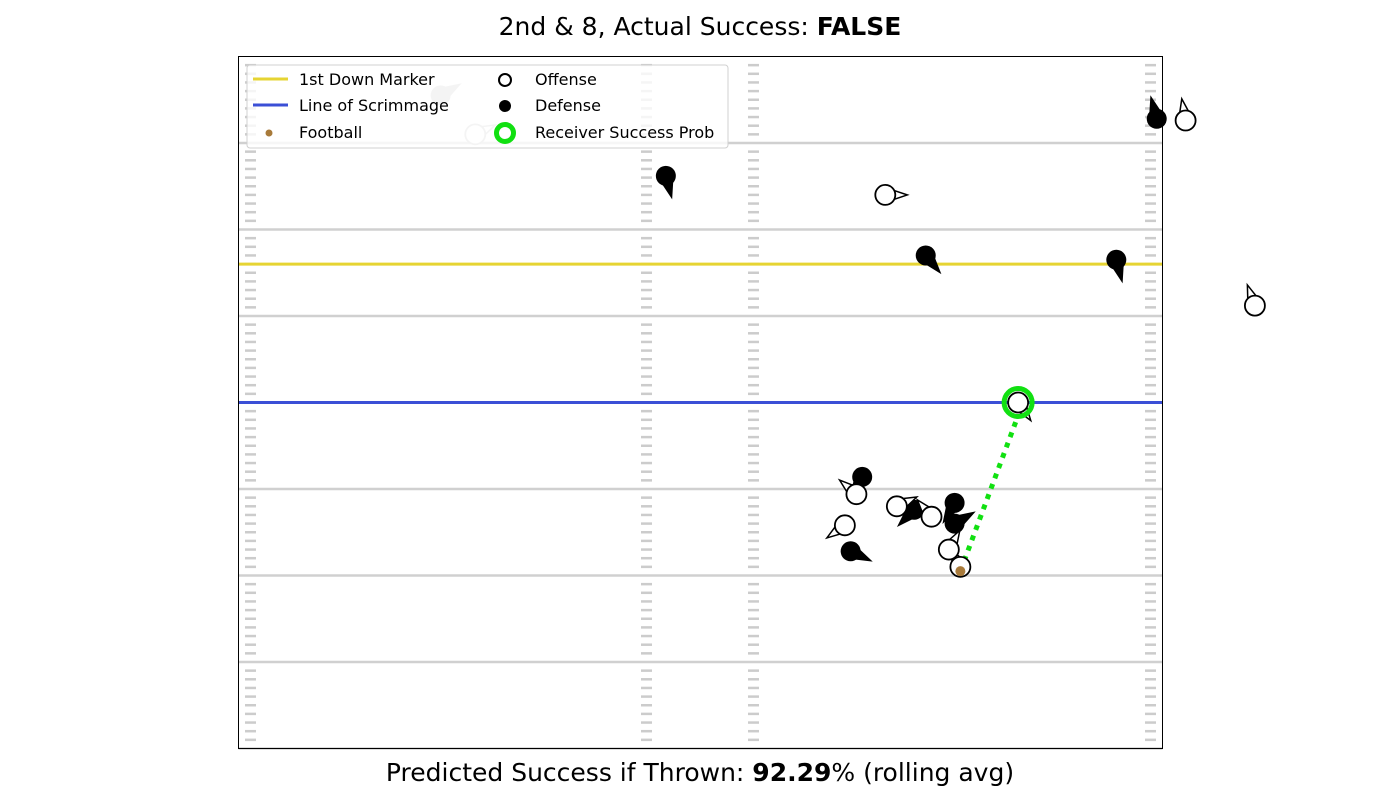  I want to click on legend-football-label: Football, so click(330, 132).